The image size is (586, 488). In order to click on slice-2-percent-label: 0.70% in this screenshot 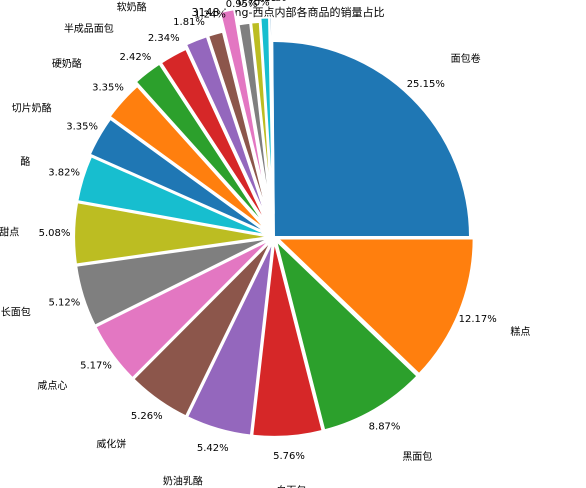, I will do `click(264, 2)`.